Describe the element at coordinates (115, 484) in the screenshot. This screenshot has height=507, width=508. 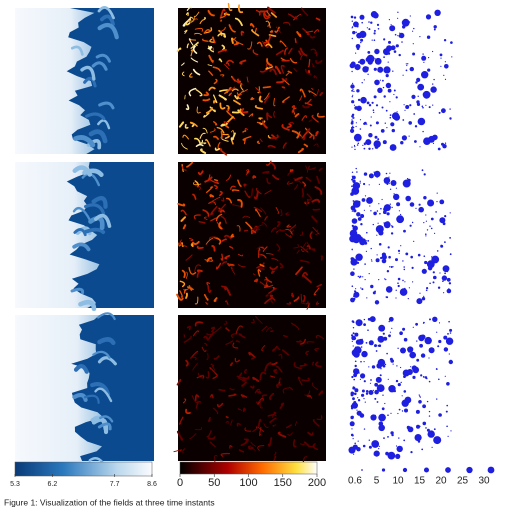
I see `tick-label: 7.7` at that location.